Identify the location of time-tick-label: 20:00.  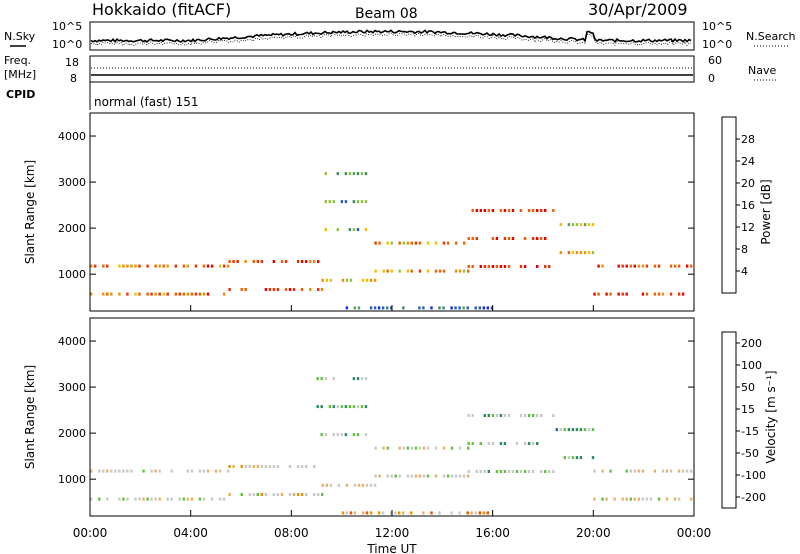
(593, 533).